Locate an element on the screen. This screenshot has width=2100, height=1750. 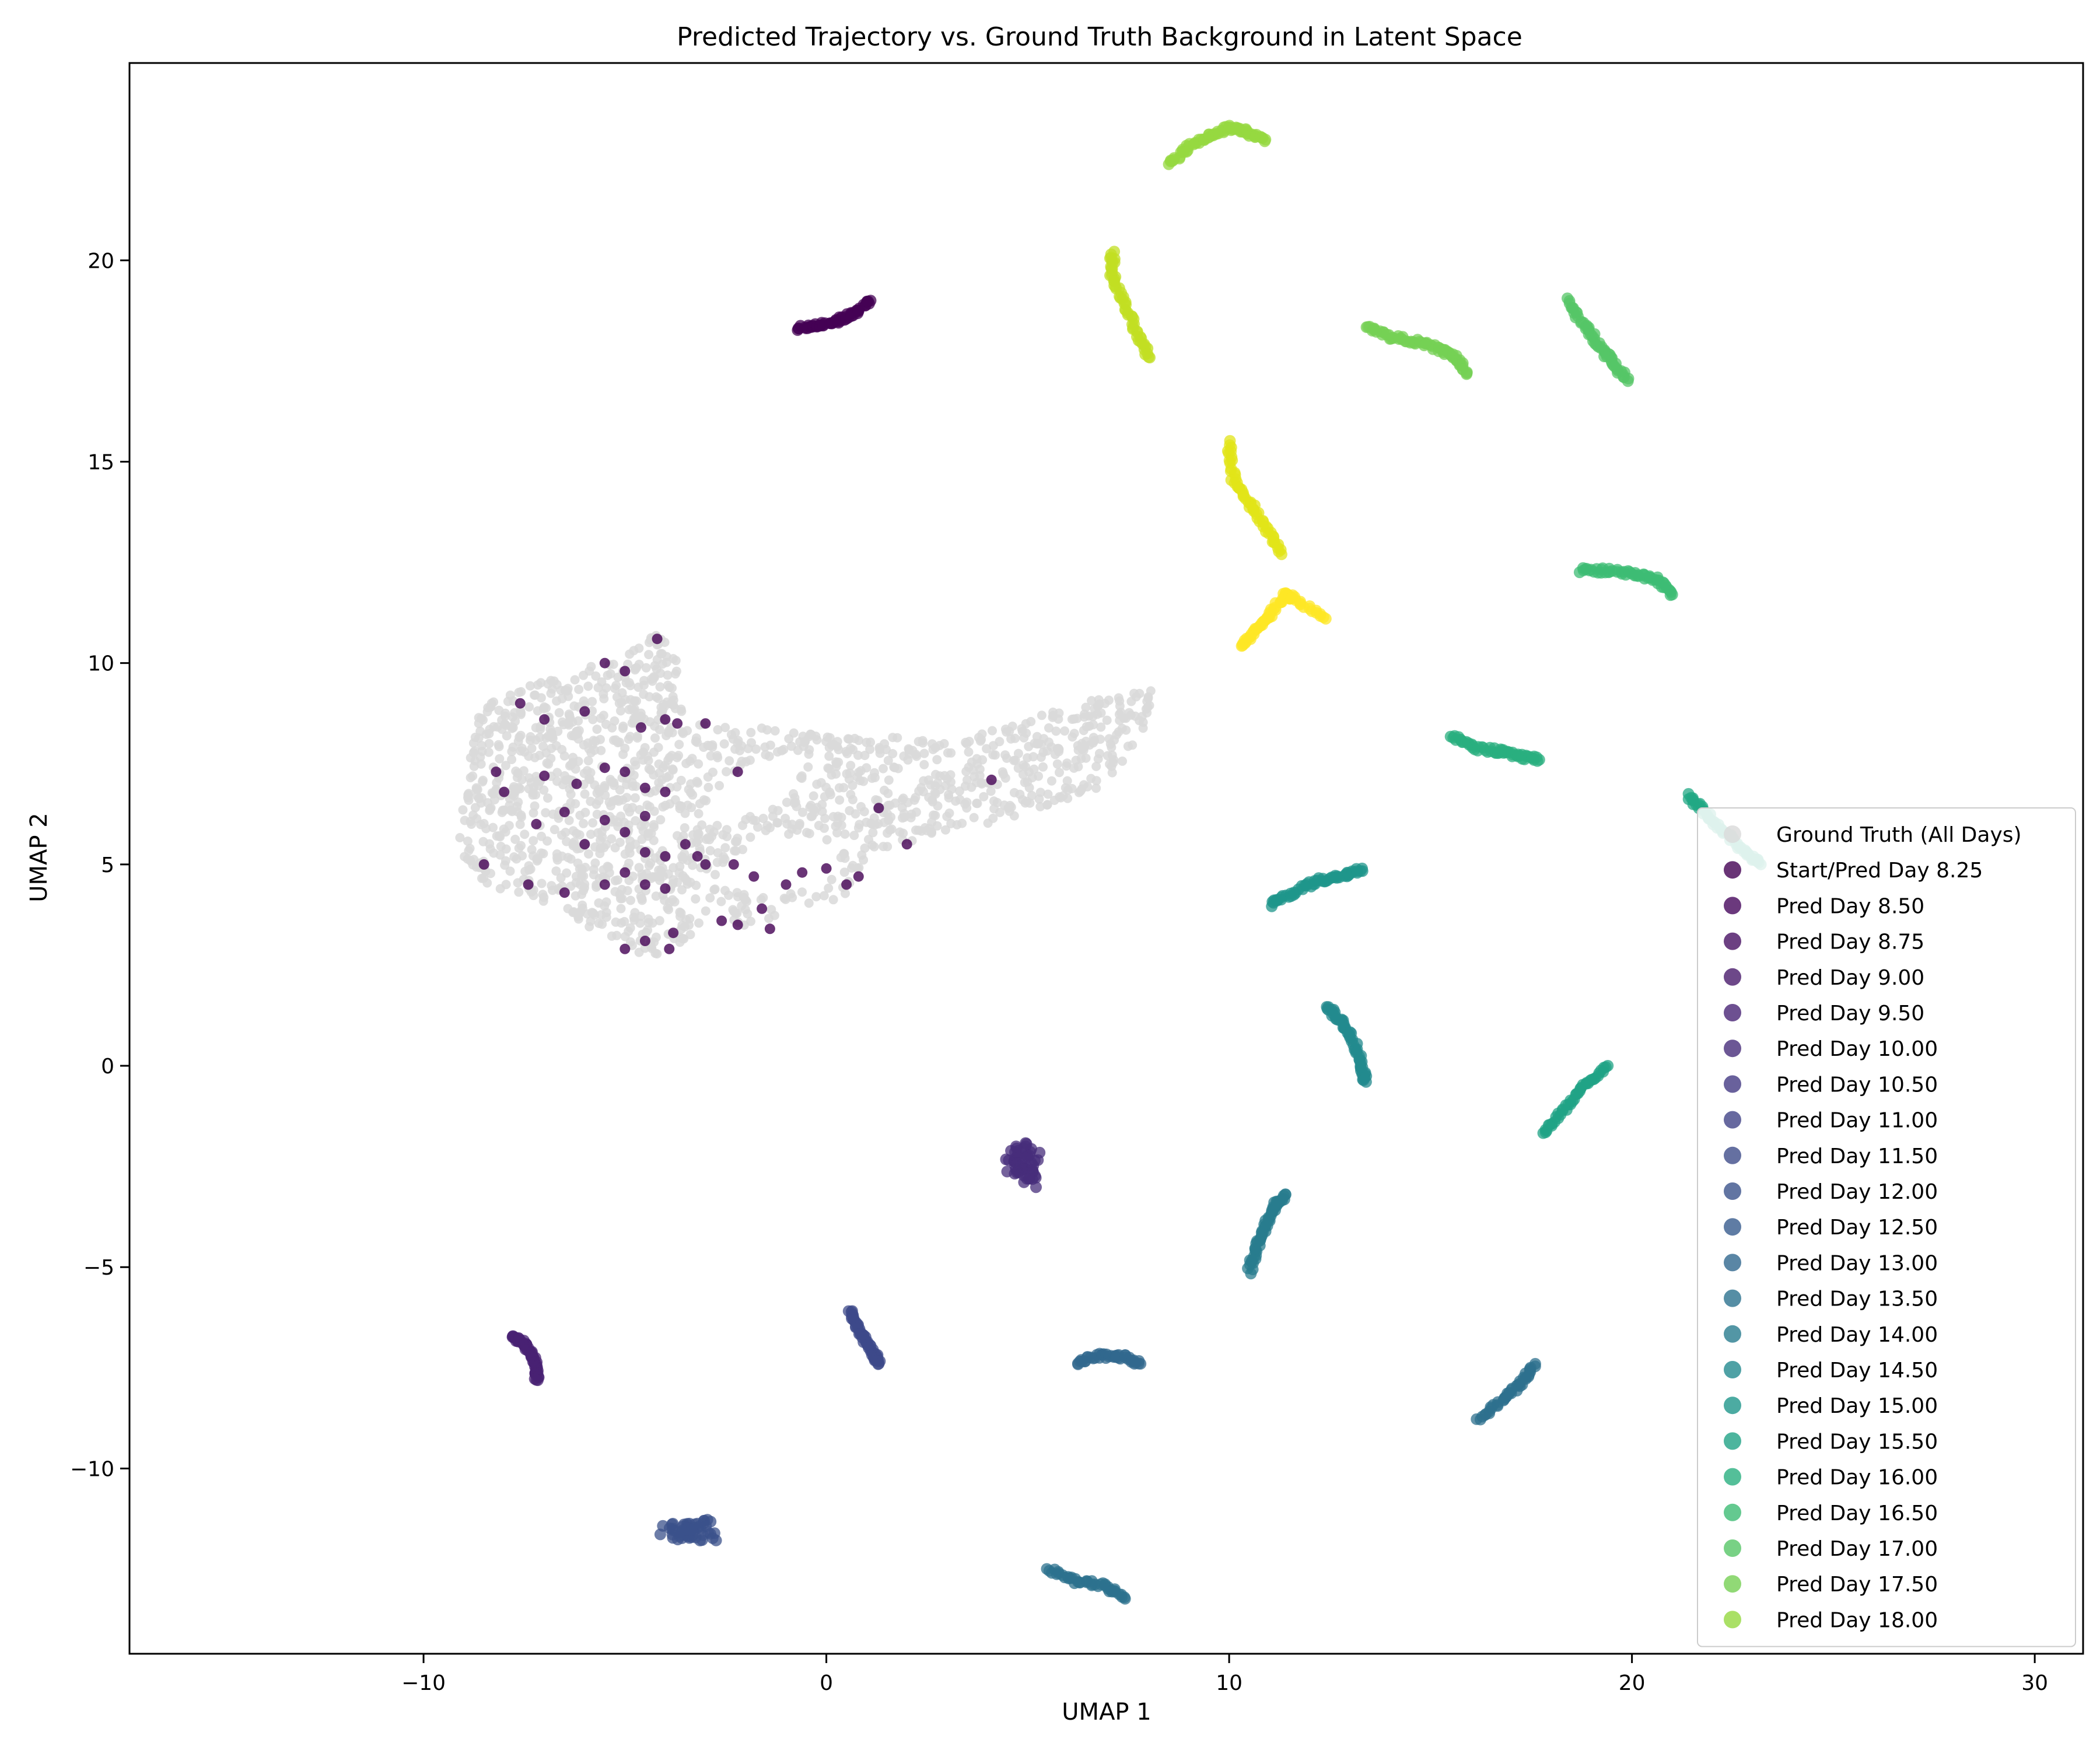
x-axis-label: UMAP 1 is located at coordinates (1106, 1712).